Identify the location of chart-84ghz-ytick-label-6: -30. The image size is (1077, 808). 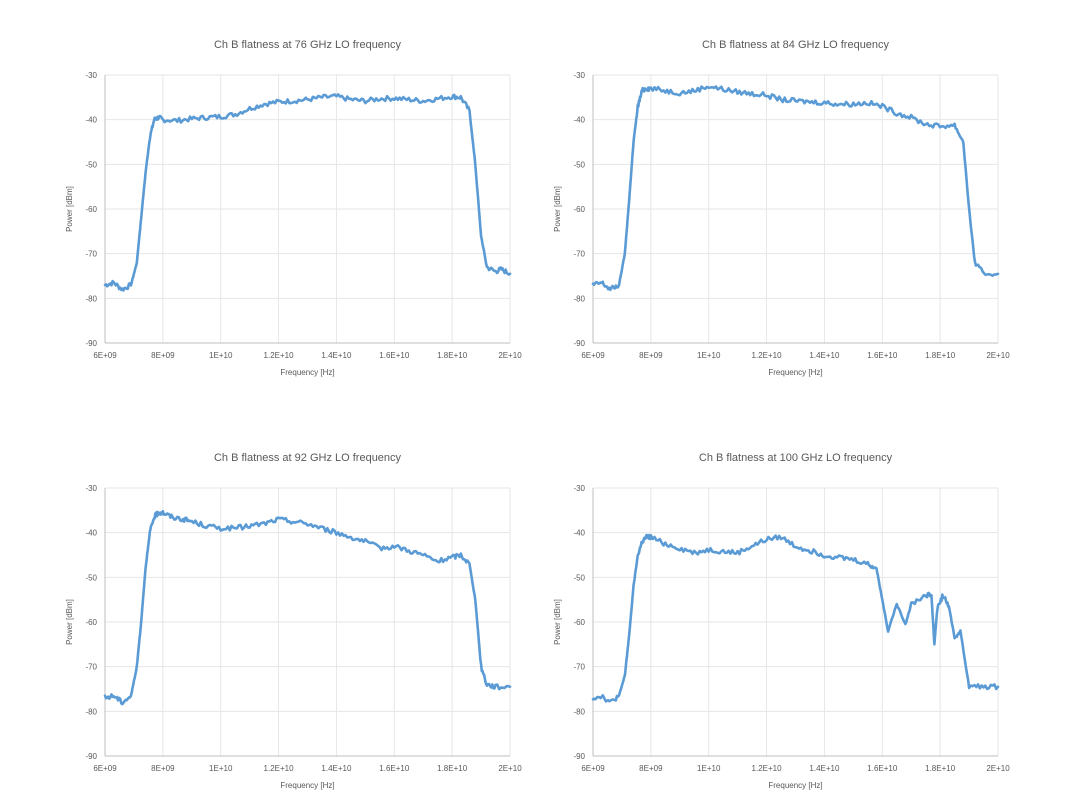
(579, 75).